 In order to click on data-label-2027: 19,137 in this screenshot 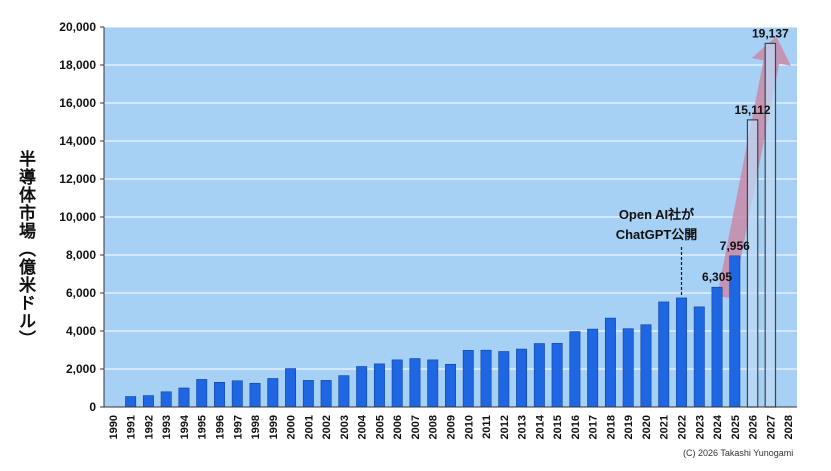, I will do `click(770, 33)`.